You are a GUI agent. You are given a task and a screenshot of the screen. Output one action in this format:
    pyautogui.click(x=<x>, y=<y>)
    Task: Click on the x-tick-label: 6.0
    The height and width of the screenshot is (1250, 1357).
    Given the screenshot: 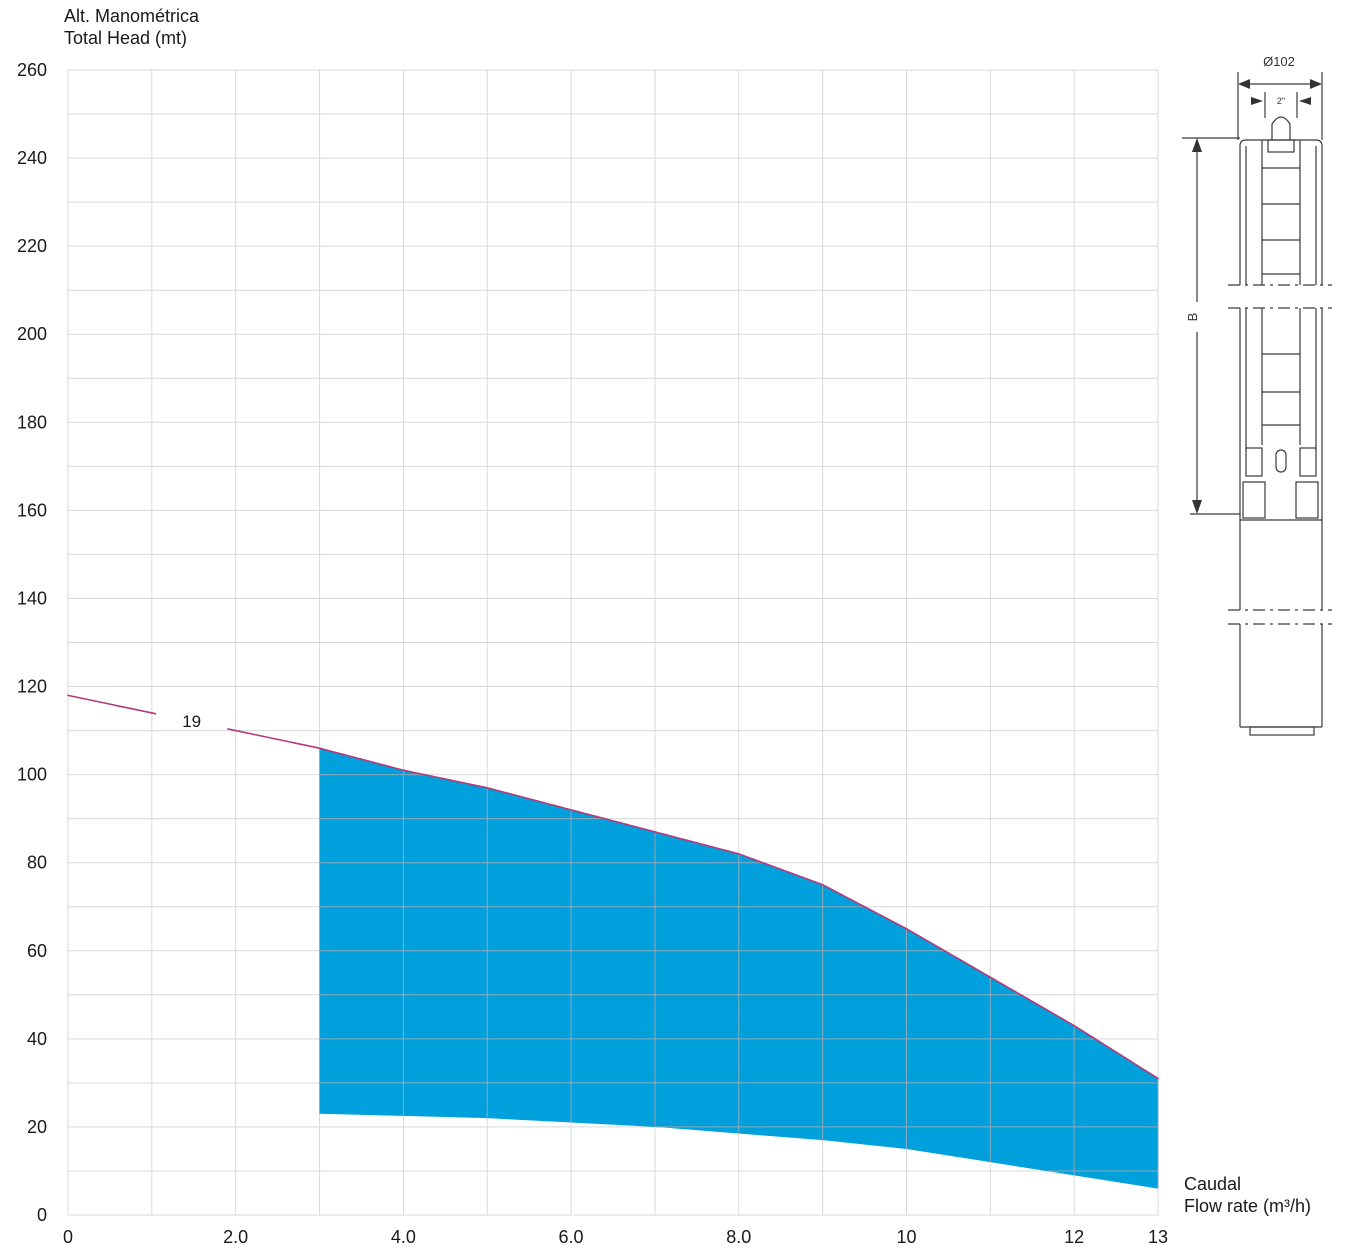 What is the action you would take?
    pyautogui.click(x=571, y=1237)
    